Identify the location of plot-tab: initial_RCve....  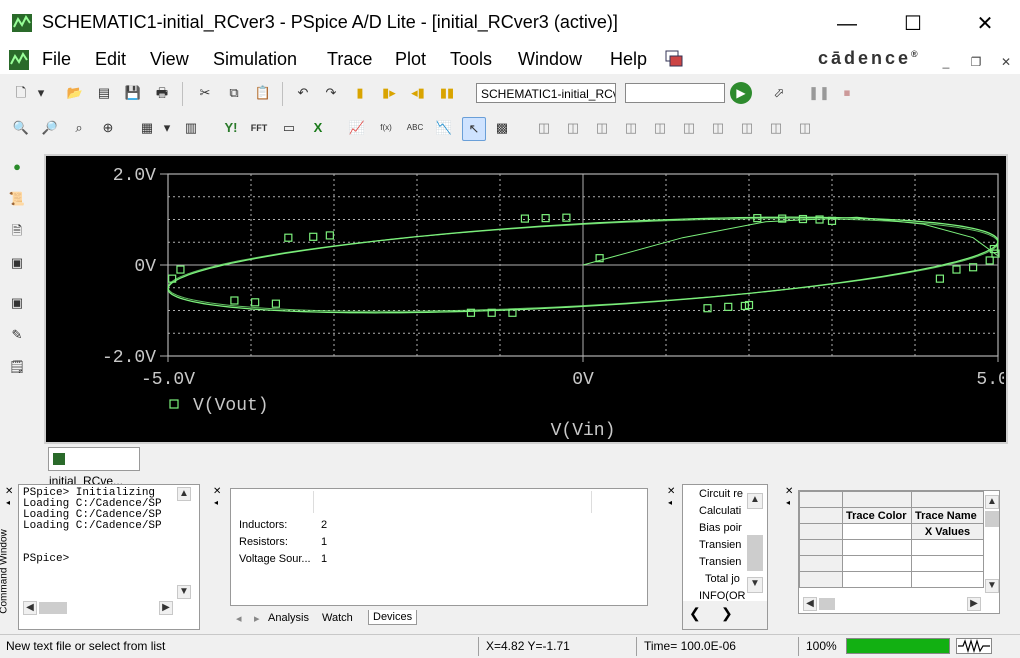
(94, 467).